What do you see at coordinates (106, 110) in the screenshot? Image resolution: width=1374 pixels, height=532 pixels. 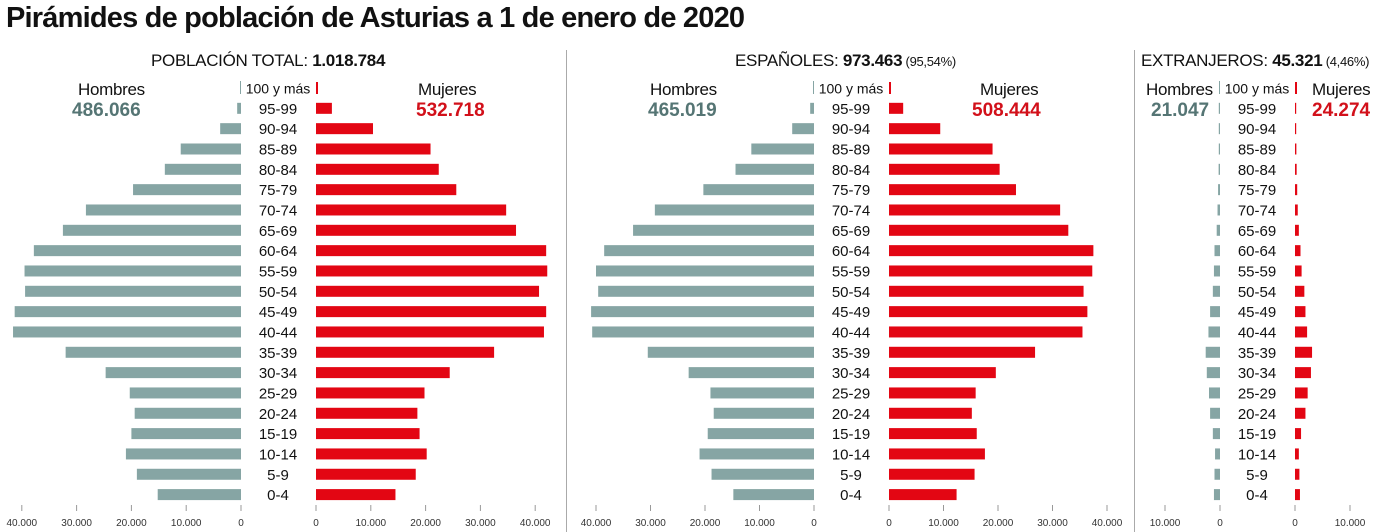 I see `men-total: 486.066` at bounding box center [106, 110].